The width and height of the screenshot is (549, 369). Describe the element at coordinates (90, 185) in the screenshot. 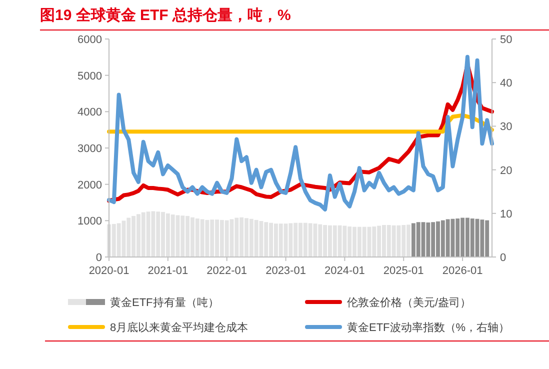

I see `y-tick-label: 2000` at that location.